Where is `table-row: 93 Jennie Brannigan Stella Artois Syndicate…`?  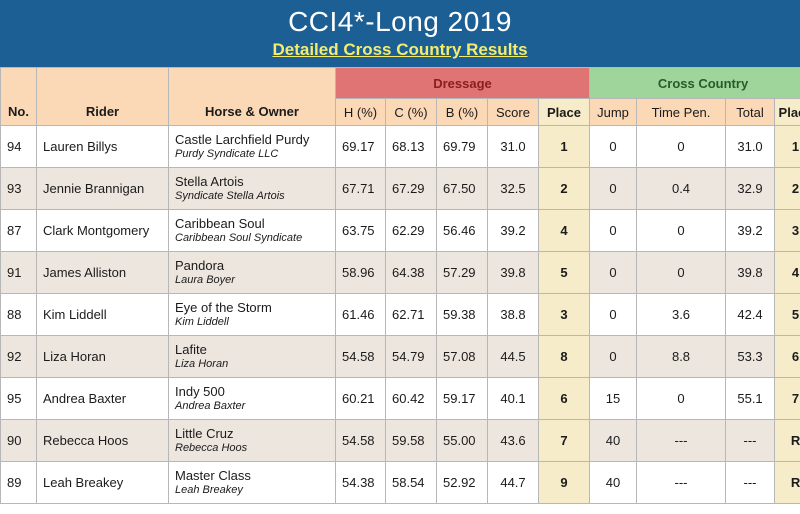 table-row: 93 Jennie Brannigan Stella Artois Syndicate… is located at coordinates (400, 188).